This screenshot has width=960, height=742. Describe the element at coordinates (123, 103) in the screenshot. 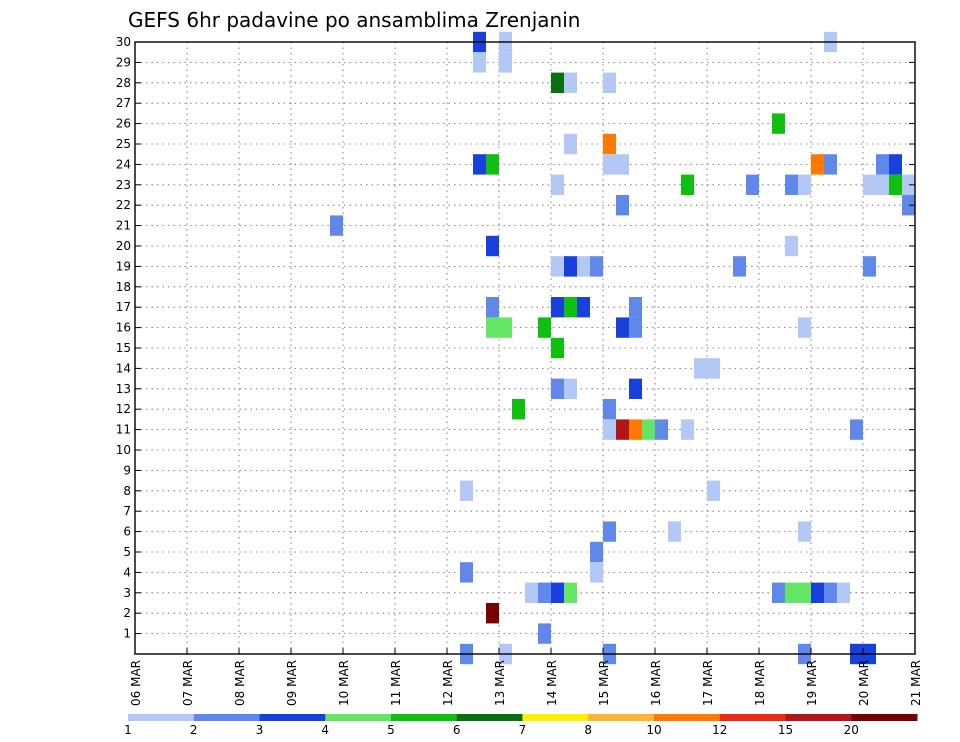

I see `y-tick-label: 27` at that location.